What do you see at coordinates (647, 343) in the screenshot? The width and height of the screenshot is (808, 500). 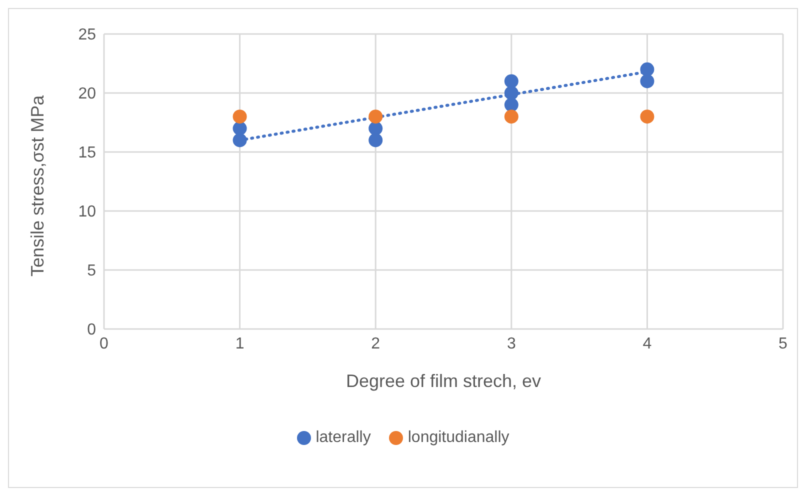 I see `x-tick-label: 4` at bounding box center [647, 343].